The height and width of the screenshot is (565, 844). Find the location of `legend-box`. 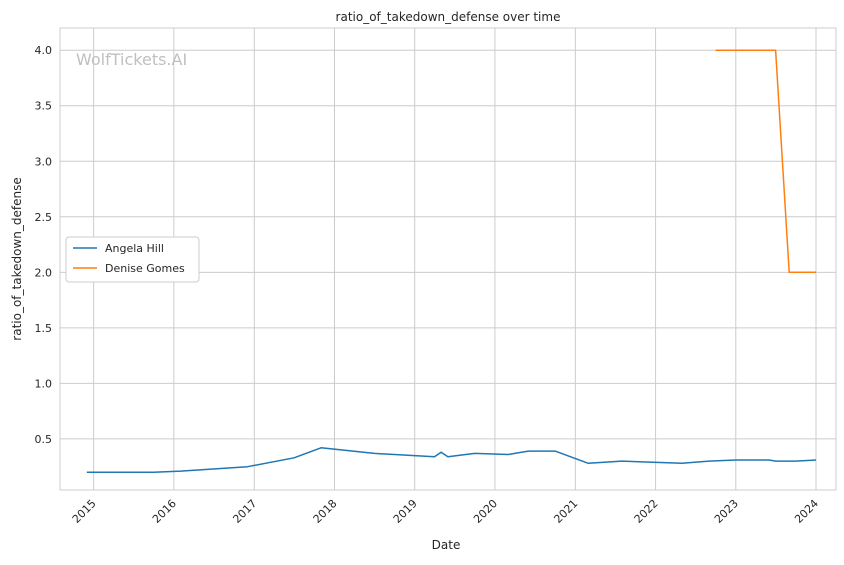

legend-box is located at coordinates (132, 259).